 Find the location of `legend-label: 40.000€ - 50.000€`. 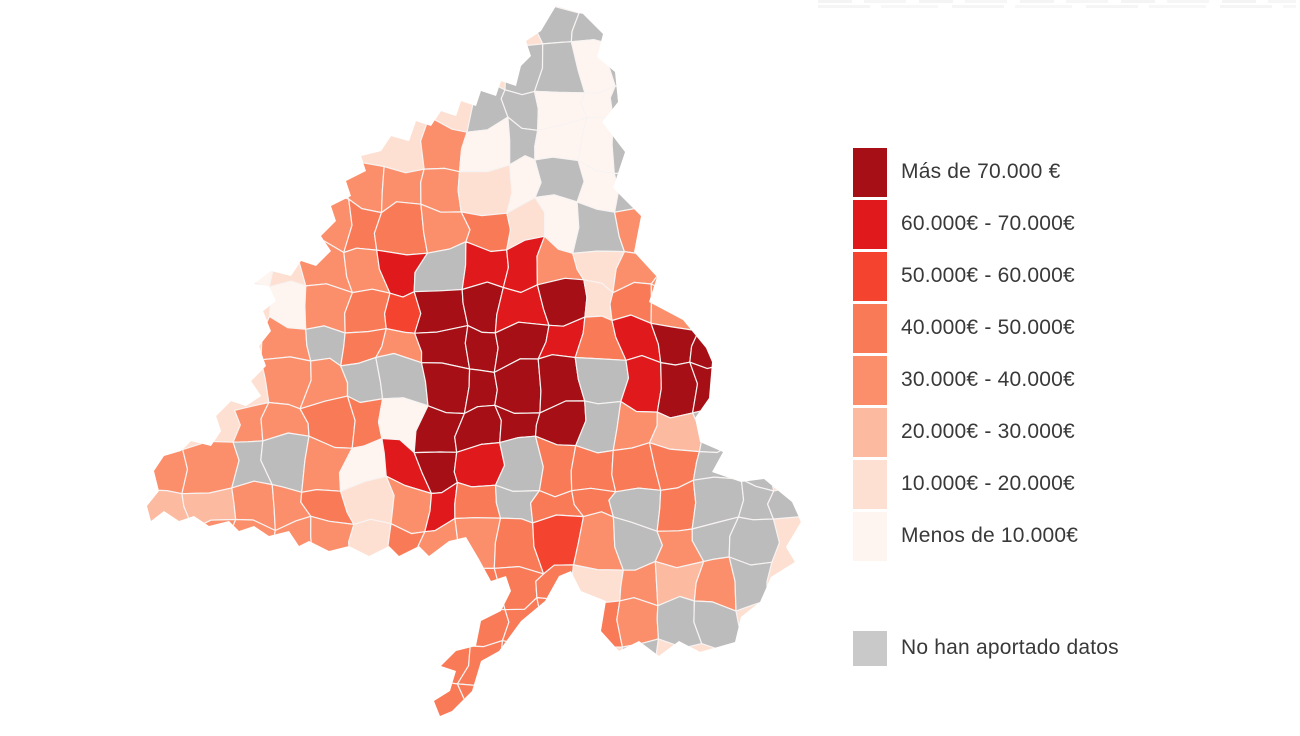

legend-label: 40.000€ - 50.000€ is located at coordinates (988, 328).